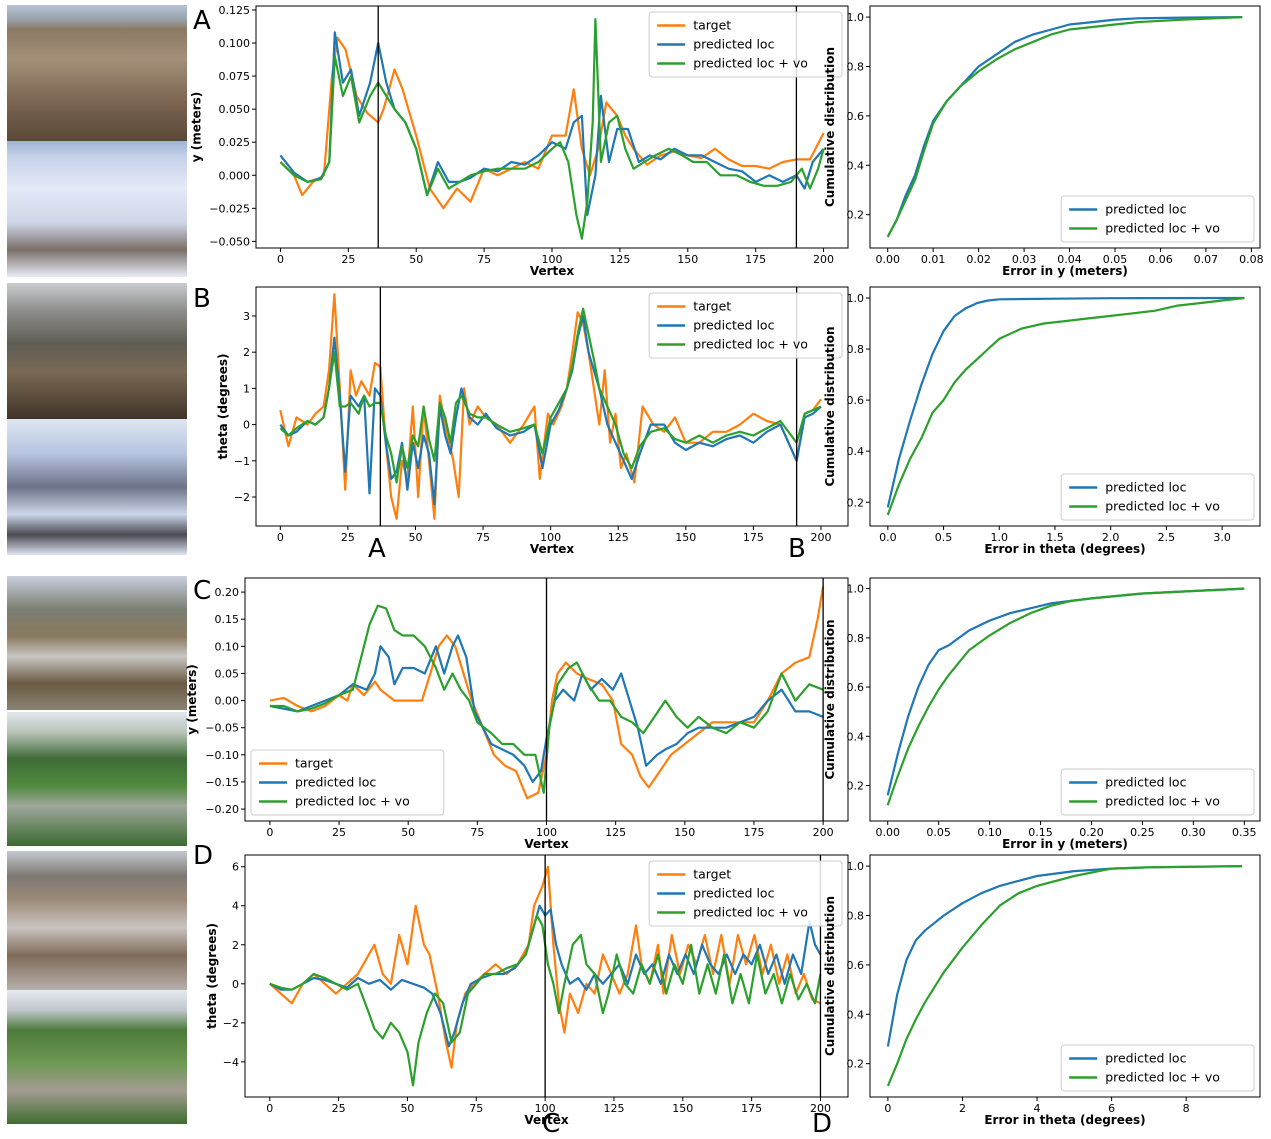 Image resolution: width=1271 pixels, height=1139 pixels. What do you see at coordinates (231, 1062) in the screenshot?
I see `y-tick-label: −4` at bounding box center [231, 1062].